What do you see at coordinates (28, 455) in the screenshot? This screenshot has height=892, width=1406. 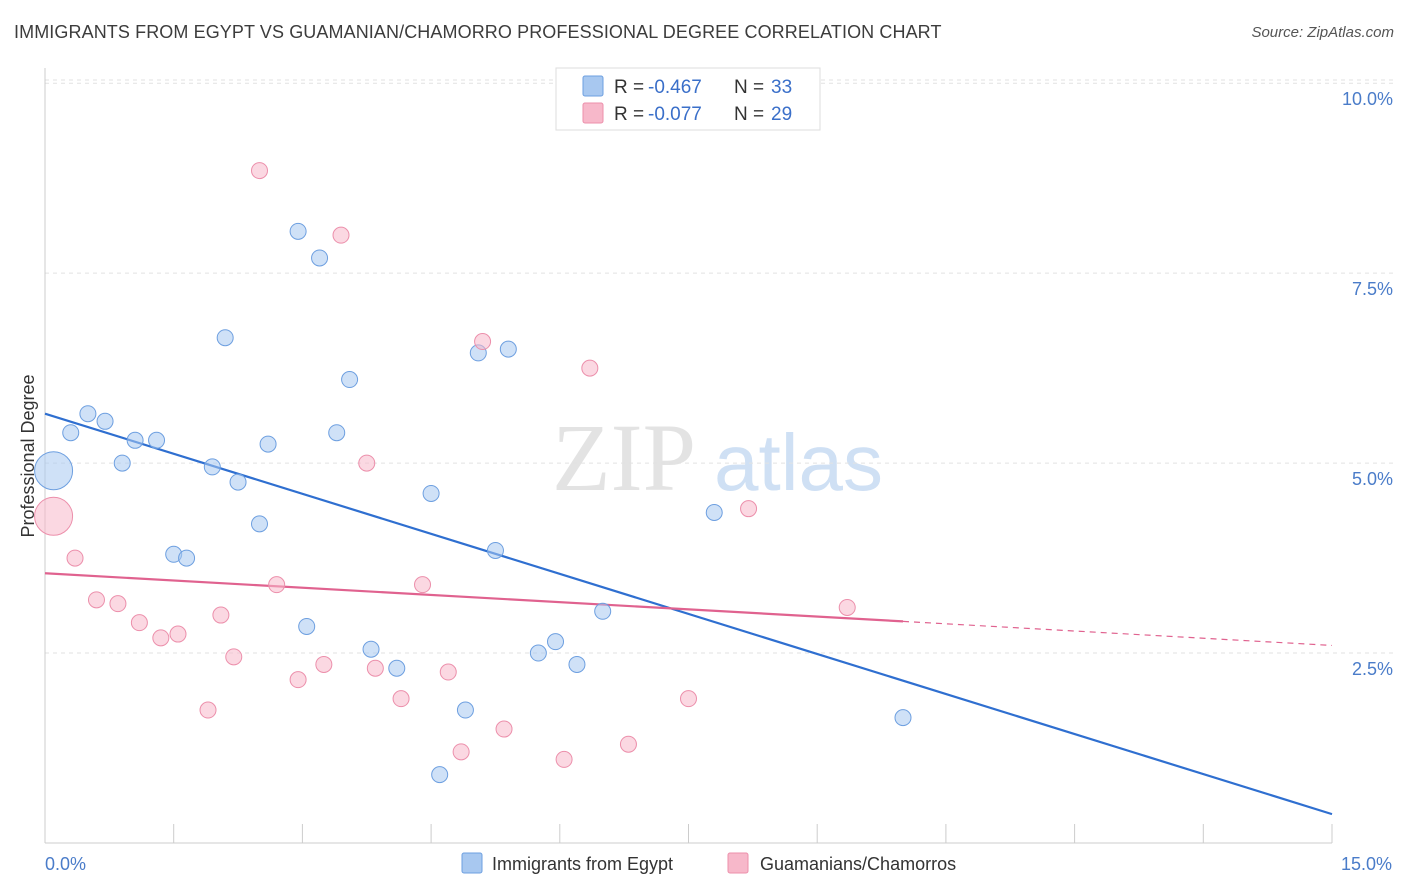 I see `y-axis-label: Professional Degree` at bounding box center [28, 455].